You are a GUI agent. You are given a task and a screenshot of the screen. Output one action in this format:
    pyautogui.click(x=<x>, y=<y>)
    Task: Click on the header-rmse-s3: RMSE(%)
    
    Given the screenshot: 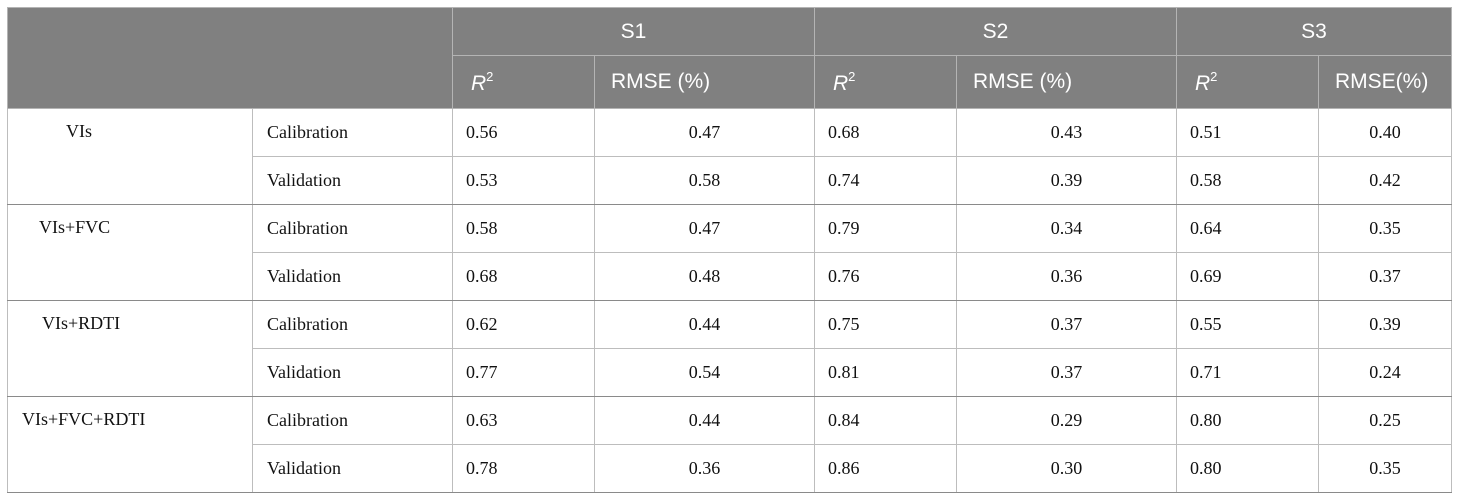 What is the action you would take?
    pyautogui.click(x=1385, y=82)
    